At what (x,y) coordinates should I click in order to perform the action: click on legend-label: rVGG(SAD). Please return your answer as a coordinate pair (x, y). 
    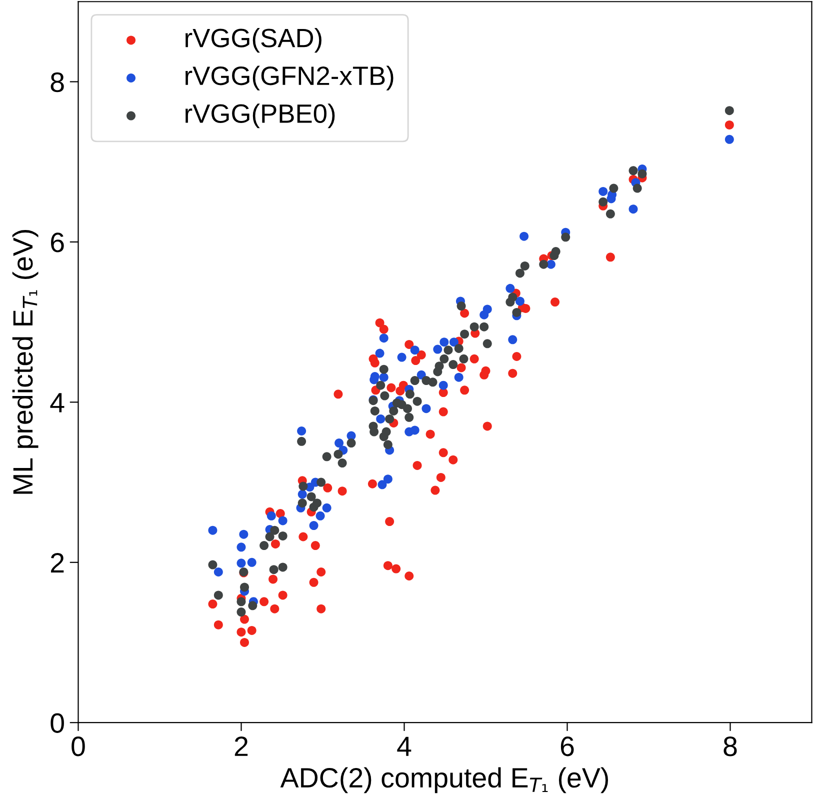
    Looking at the image, I should click on (254, 40).